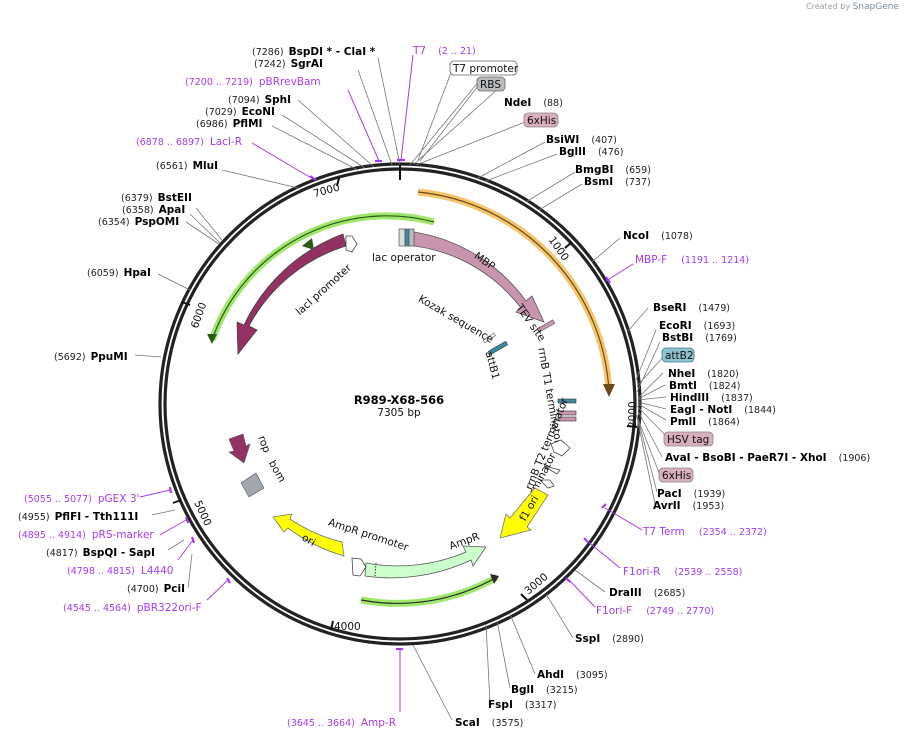 The width and height of the screenshot is (907, 739). What do you see at coordinates (609, 639) in the screenshot?
I see `enzyme-sspi: SspI (2890)` at bounding box center [609, 639].